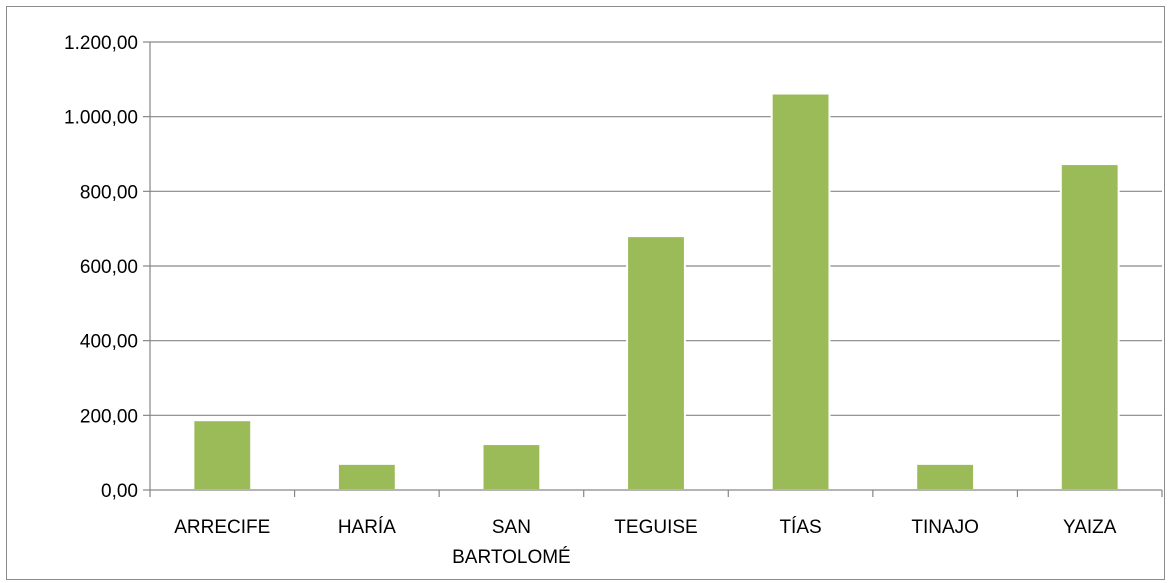  Describe the element at coordinates (945, 527) in the screenshot. I see `x-tick-label: TINAJO` at that location.